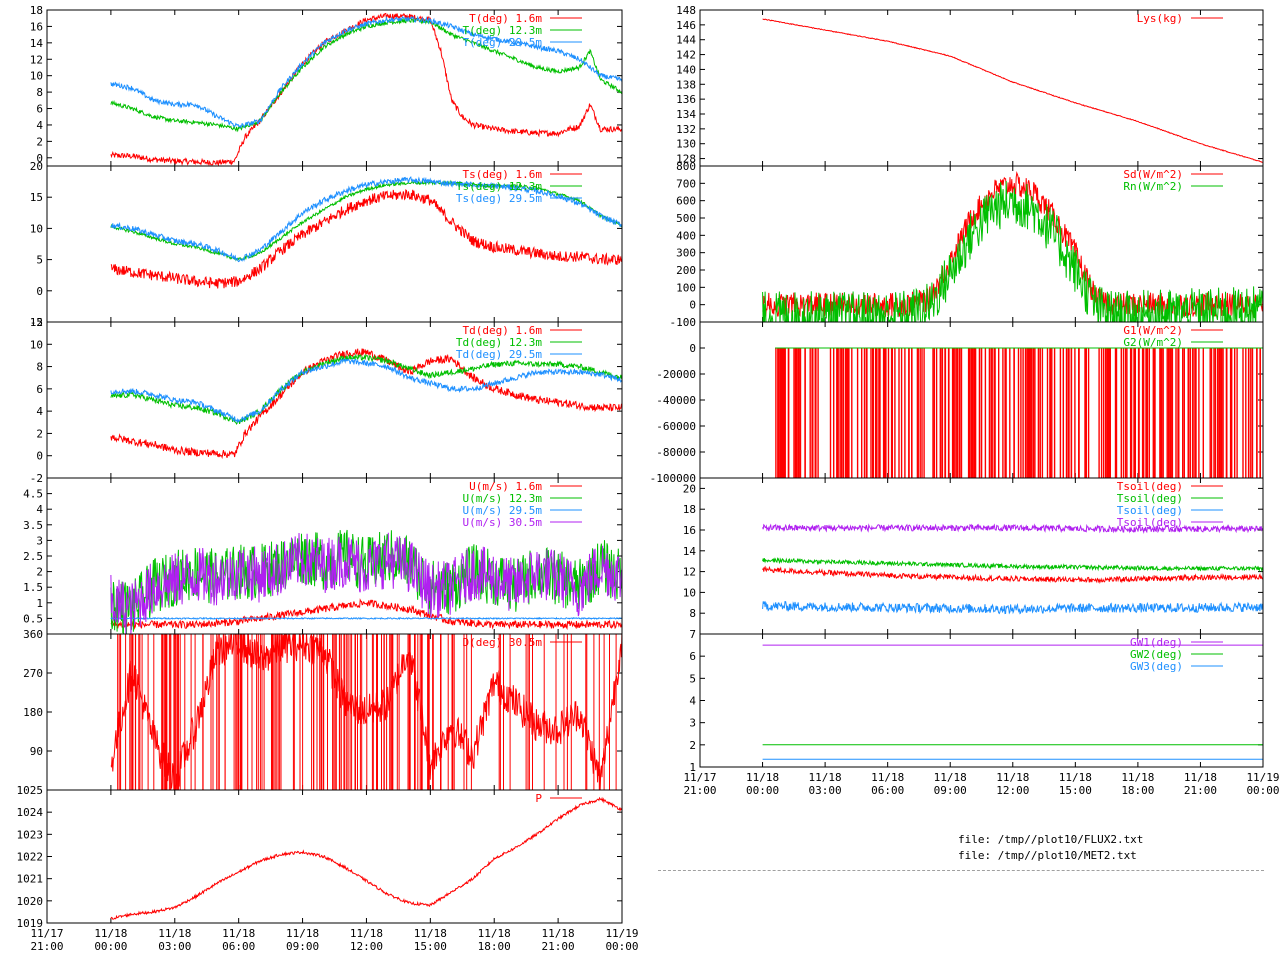 This screenshot has width=1280, height=964. I want to click on y-tick-label: 1019, so click(30, 923).